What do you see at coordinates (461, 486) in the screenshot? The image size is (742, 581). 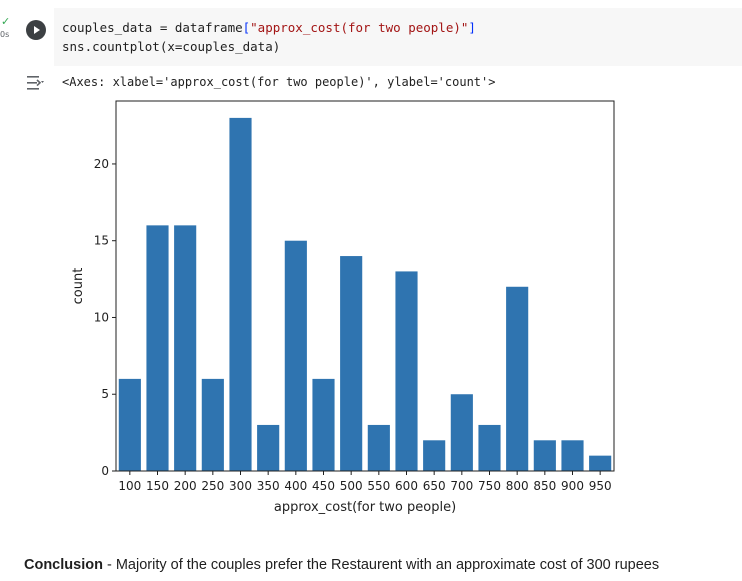 I see `x-tick-label-700: 700` at bounding box center [461, 486].